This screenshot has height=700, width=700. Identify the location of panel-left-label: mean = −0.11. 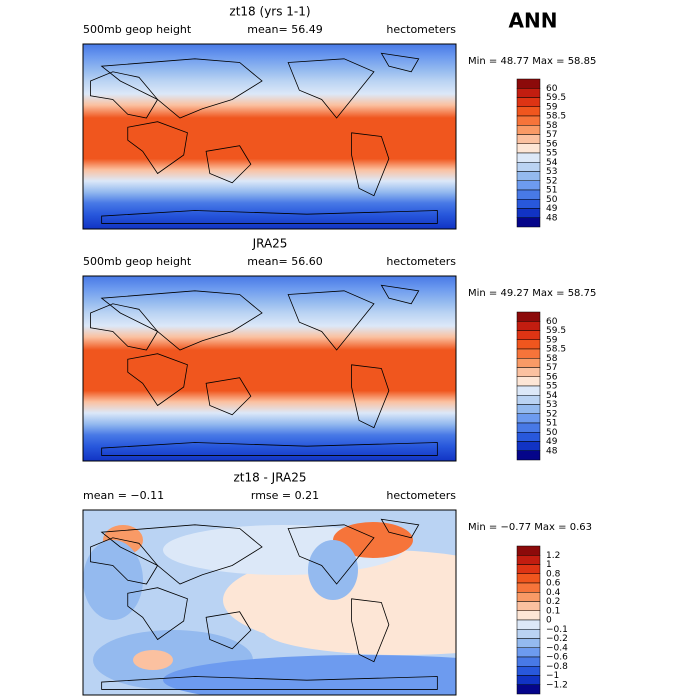
(123, 495).